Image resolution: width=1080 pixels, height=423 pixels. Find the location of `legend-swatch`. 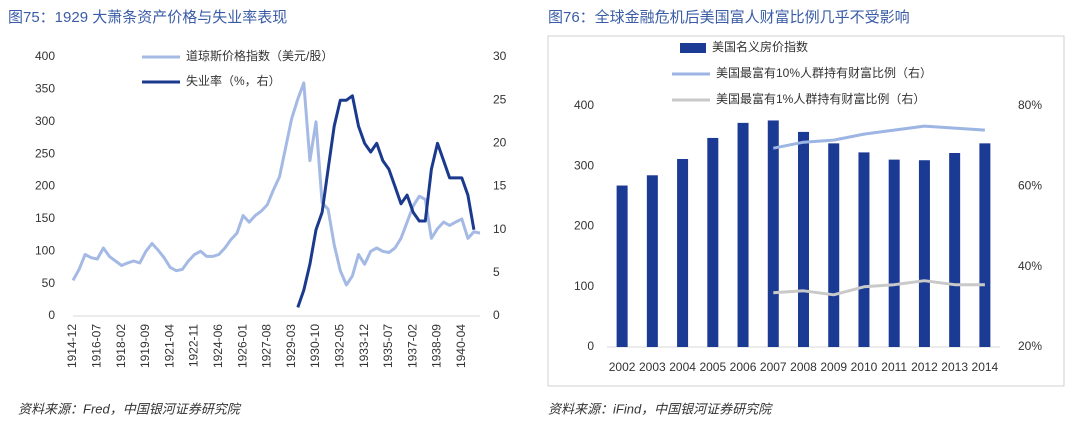

legend-swatch is located at coordinates (693, 48).